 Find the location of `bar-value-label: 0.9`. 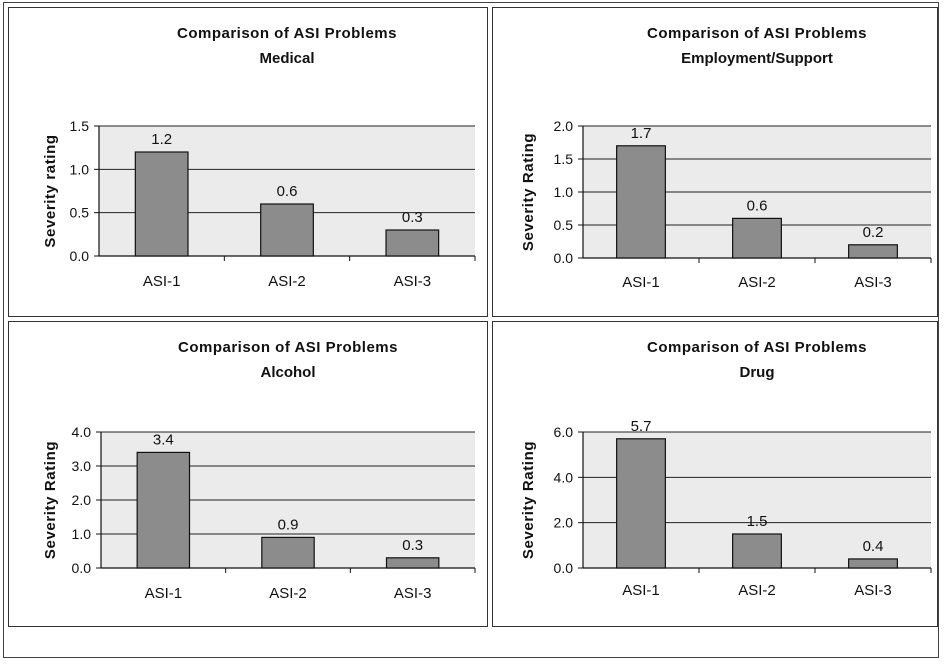

bar-value-label: 0.9 is located at coordinates (288, 524).